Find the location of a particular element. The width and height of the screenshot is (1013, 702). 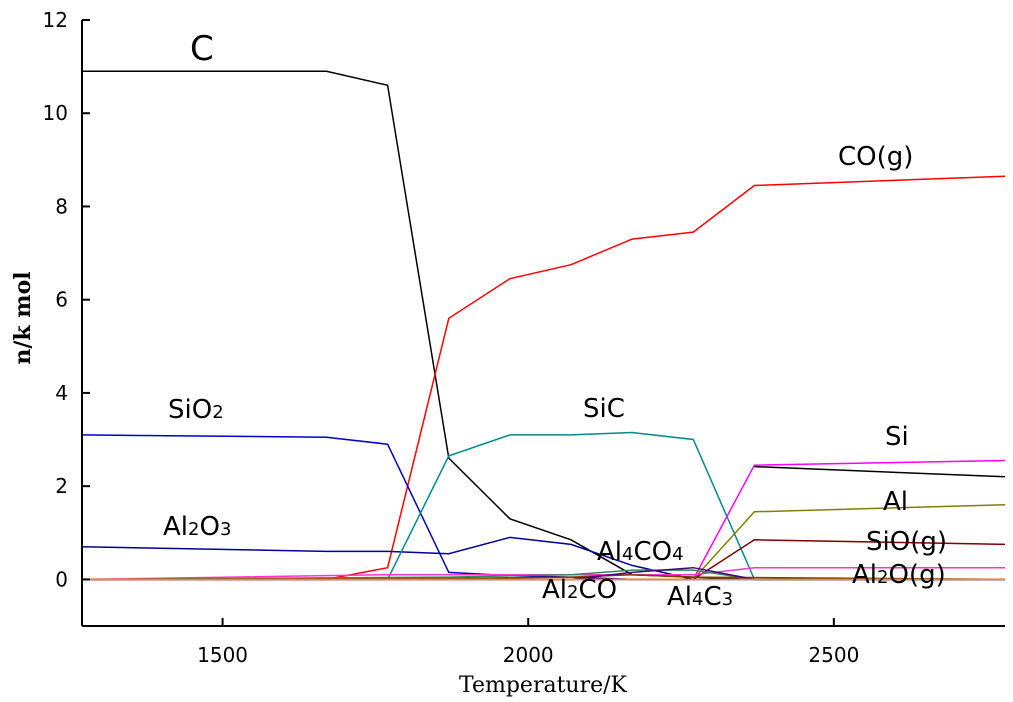

series-label-si: Si is located at coordinates (897, 437).